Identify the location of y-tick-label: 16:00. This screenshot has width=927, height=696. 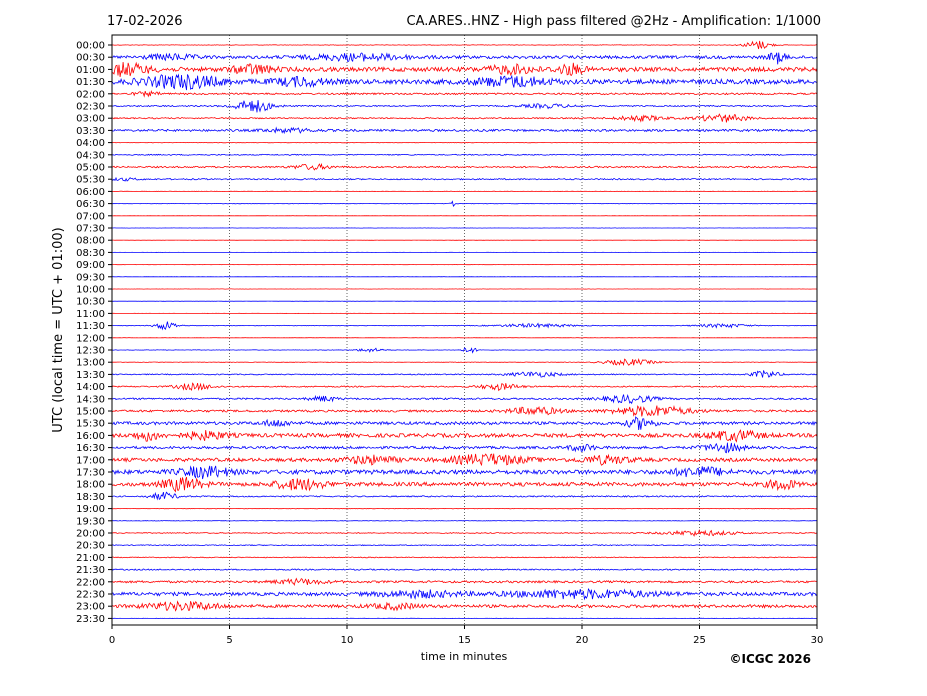
(90, 436).